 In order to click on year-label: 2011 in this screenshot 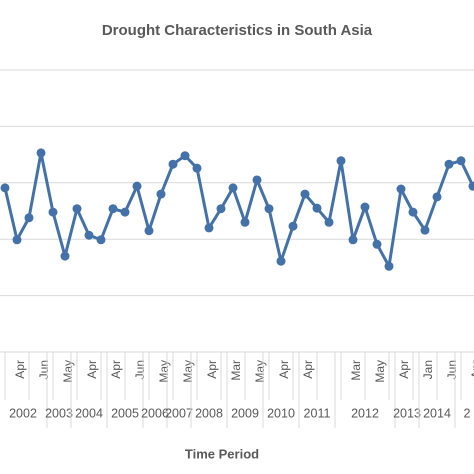, I will do `click(317, 413)`.